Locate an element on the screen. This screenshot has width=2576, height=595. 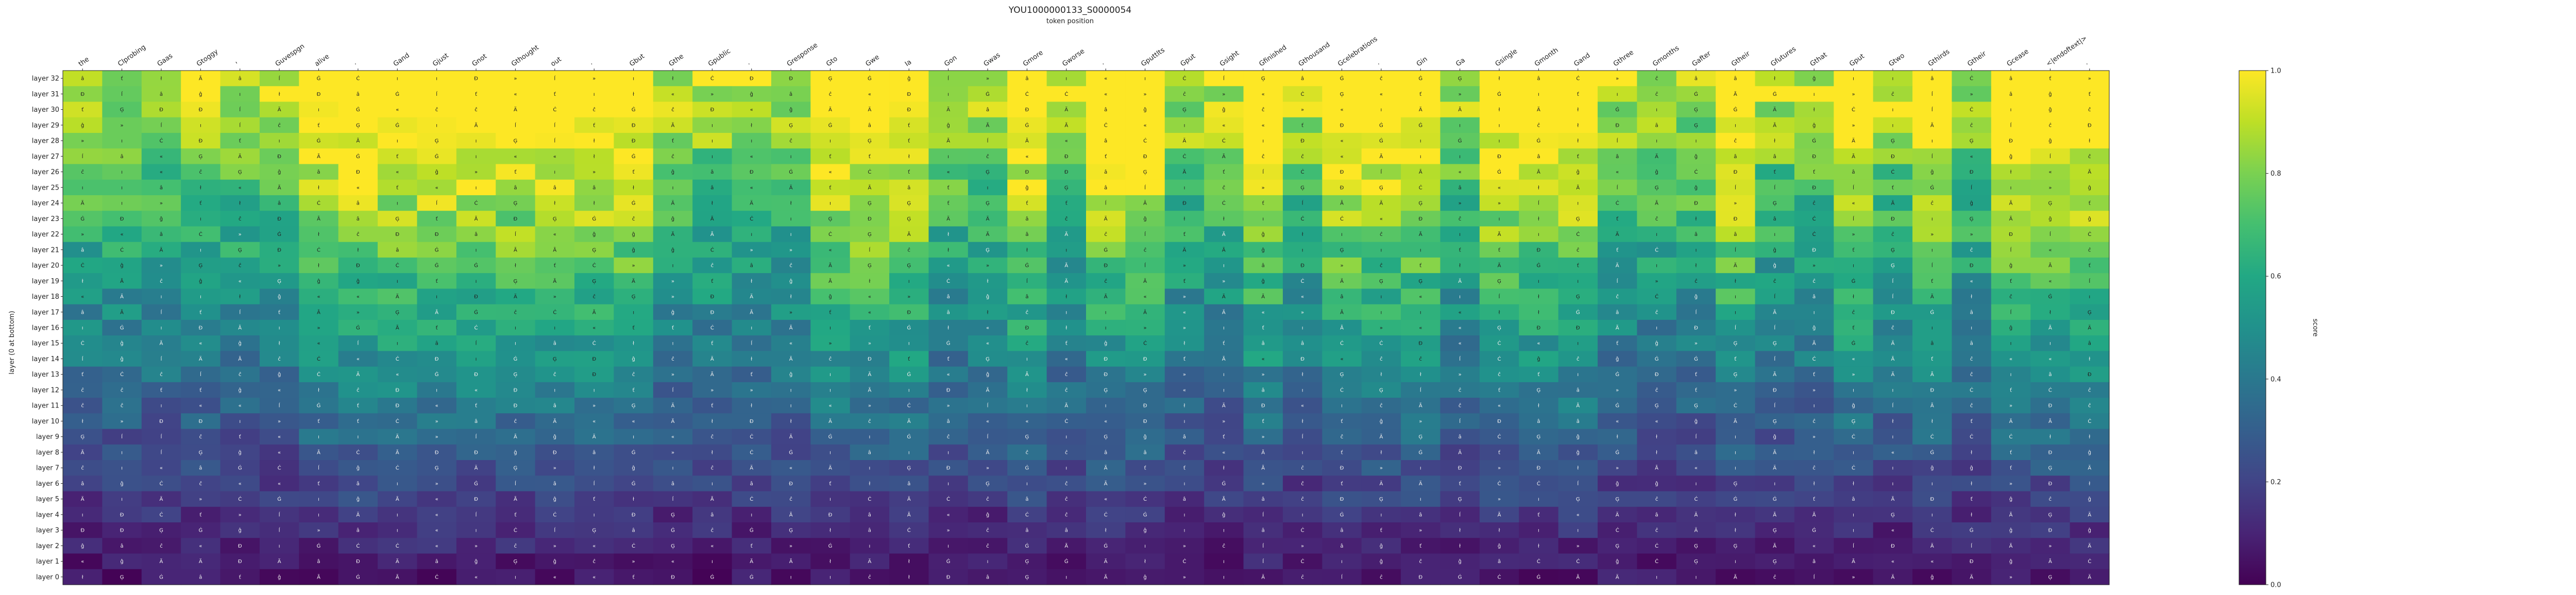
y-tick-label: layer 1 is located at coordinates (47, 562).